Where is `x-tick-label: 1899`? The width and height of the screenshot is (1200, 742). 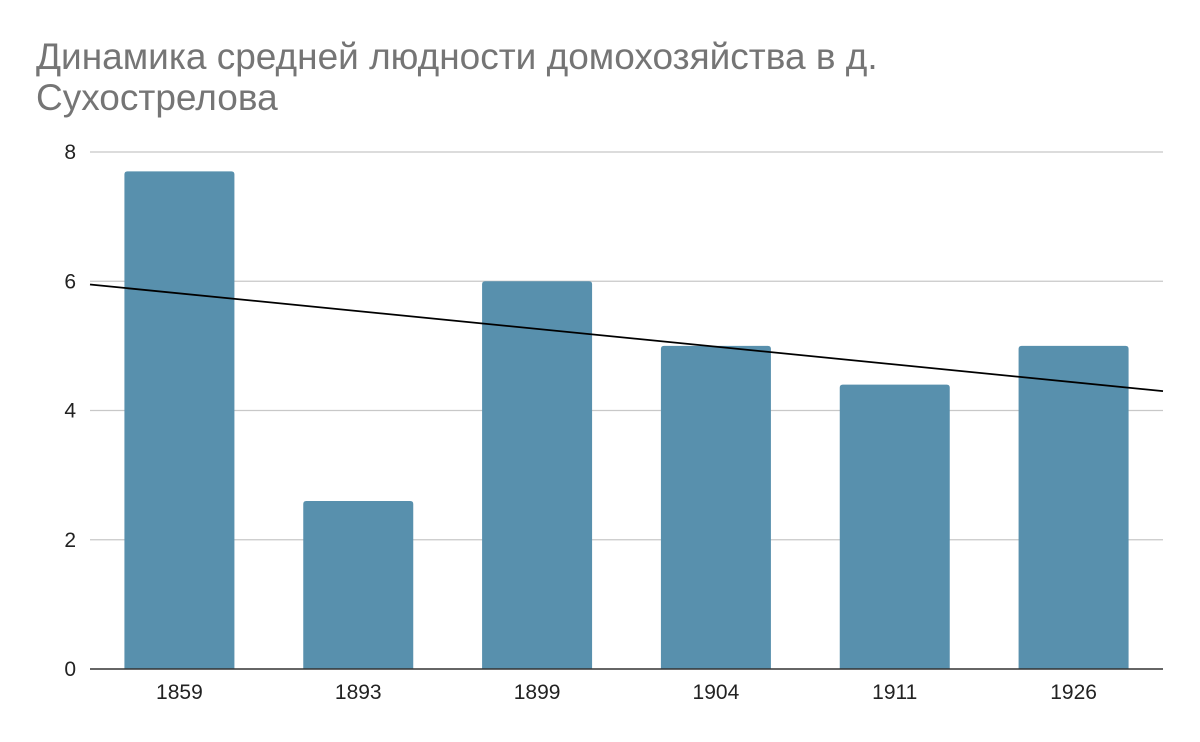
x-tick-label: 1899 is located at coordinates (537, 692).